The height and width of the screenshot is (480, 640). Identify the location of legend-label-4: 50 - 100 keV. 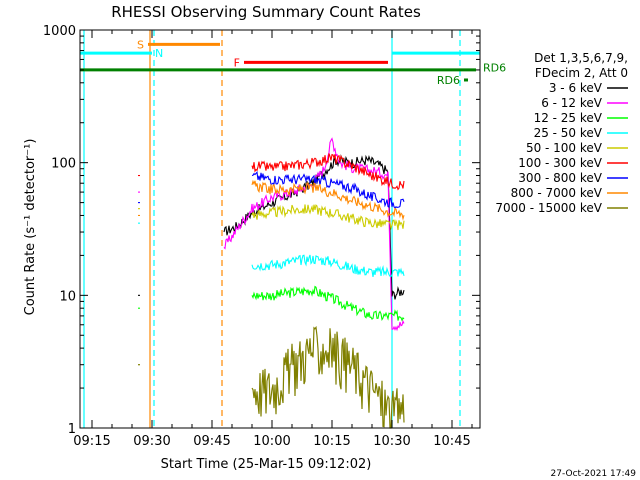
(564, 148).